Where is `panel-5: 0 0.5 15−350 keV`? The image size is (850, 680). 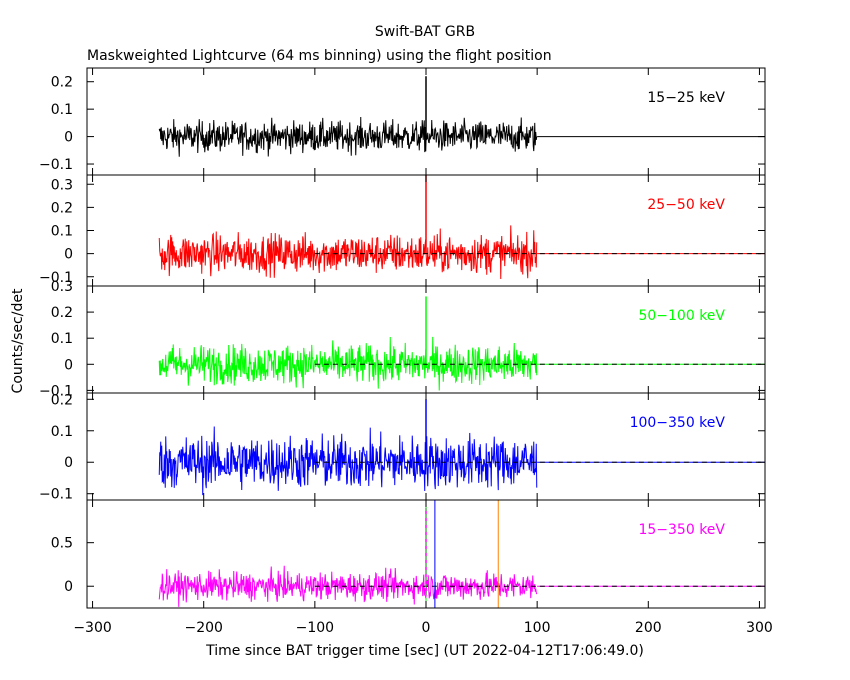
panel-5: 0 0.5 15−350 keV is located at coordinates (408, 554).